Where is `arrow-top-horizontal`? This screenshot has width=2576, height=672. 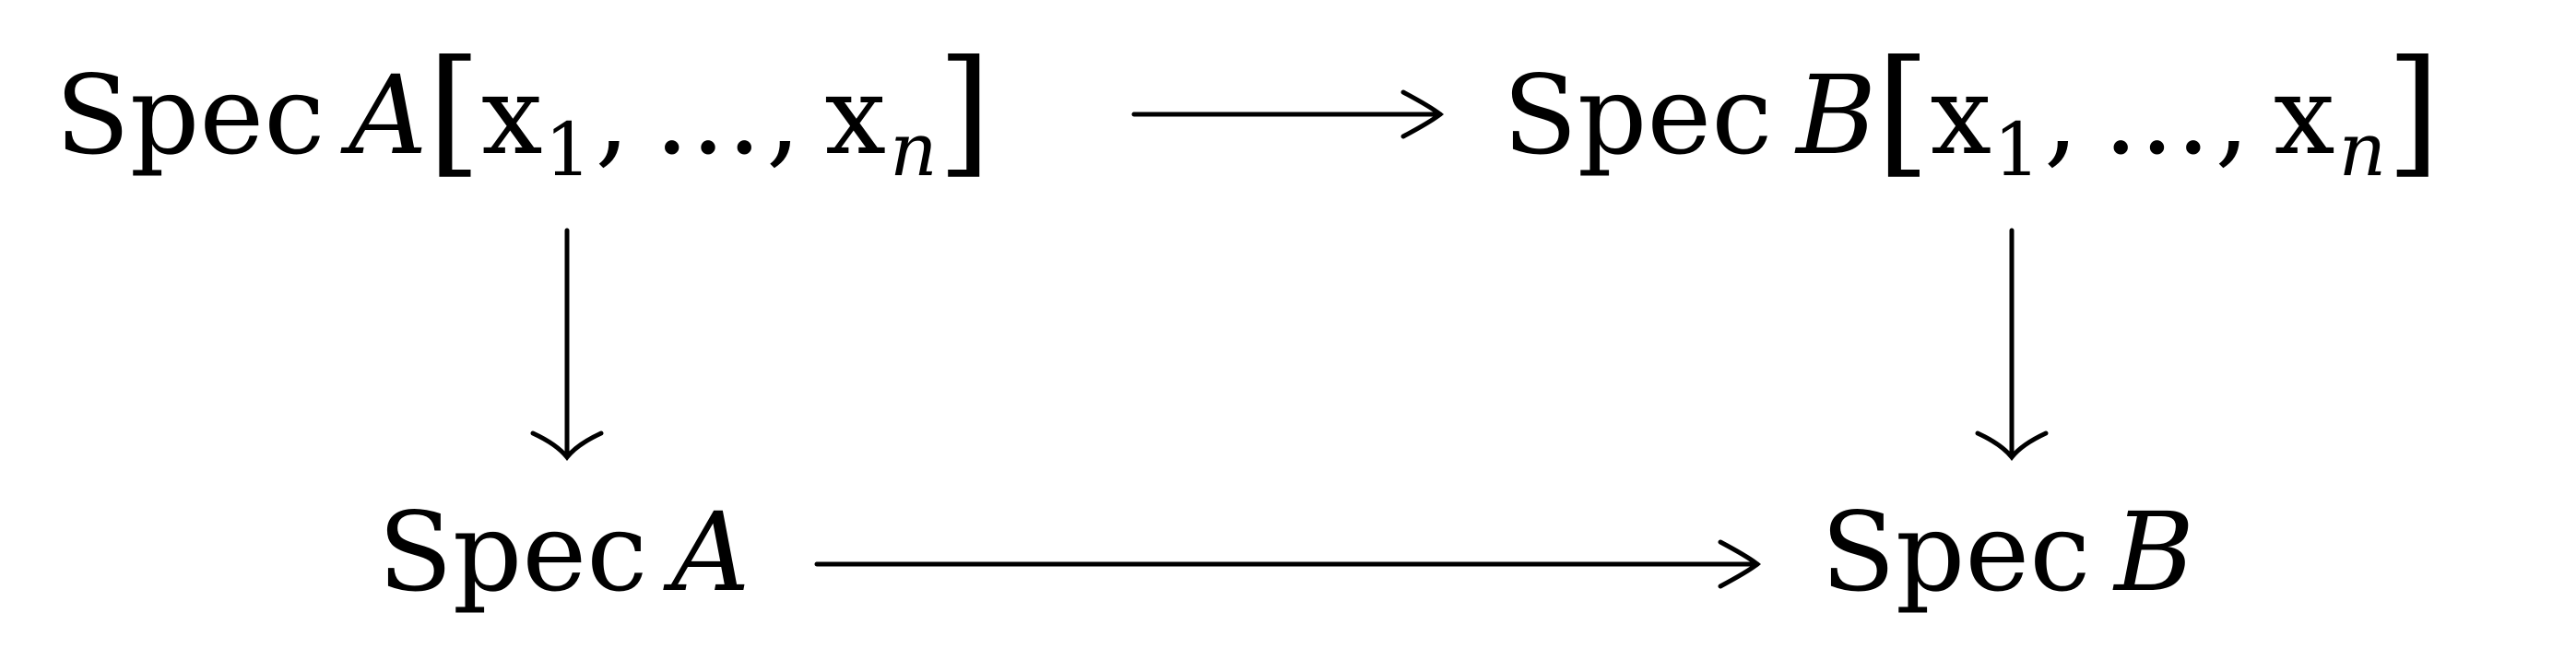 arrow-top-horizontal is located at coordinates (1288, 114).